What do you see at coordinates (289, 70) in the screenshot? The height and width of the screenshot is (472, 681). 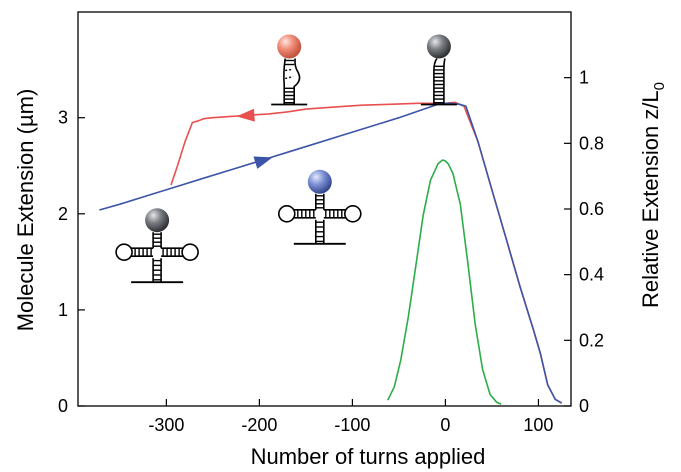 I see `structure-icon-partial-hairpin-salmon` at bounding box center [289, 70].